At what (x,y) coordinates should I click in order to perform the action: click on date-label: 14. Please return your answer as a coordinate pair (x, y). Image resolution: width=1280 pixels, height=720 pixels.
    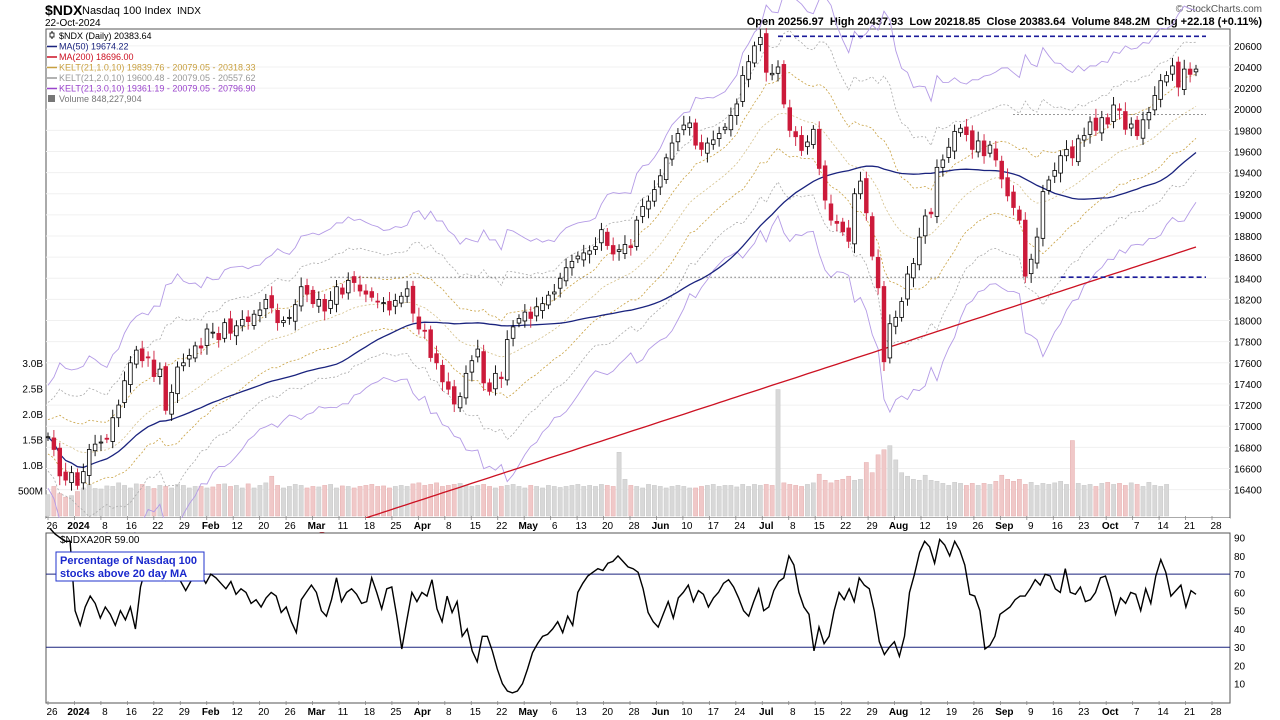
    Looking at the image, I should click on (1164, 712).